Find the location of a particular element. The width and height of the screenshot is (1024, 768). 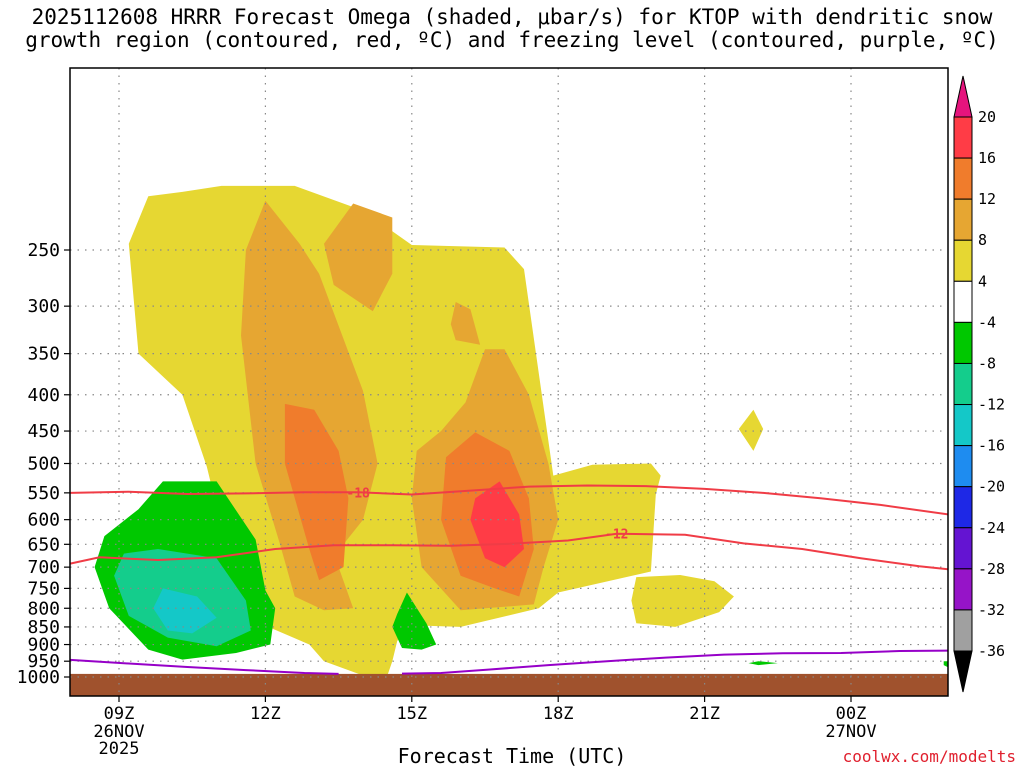

ytick-label-850: 850 is located at coordinates (43, 627).